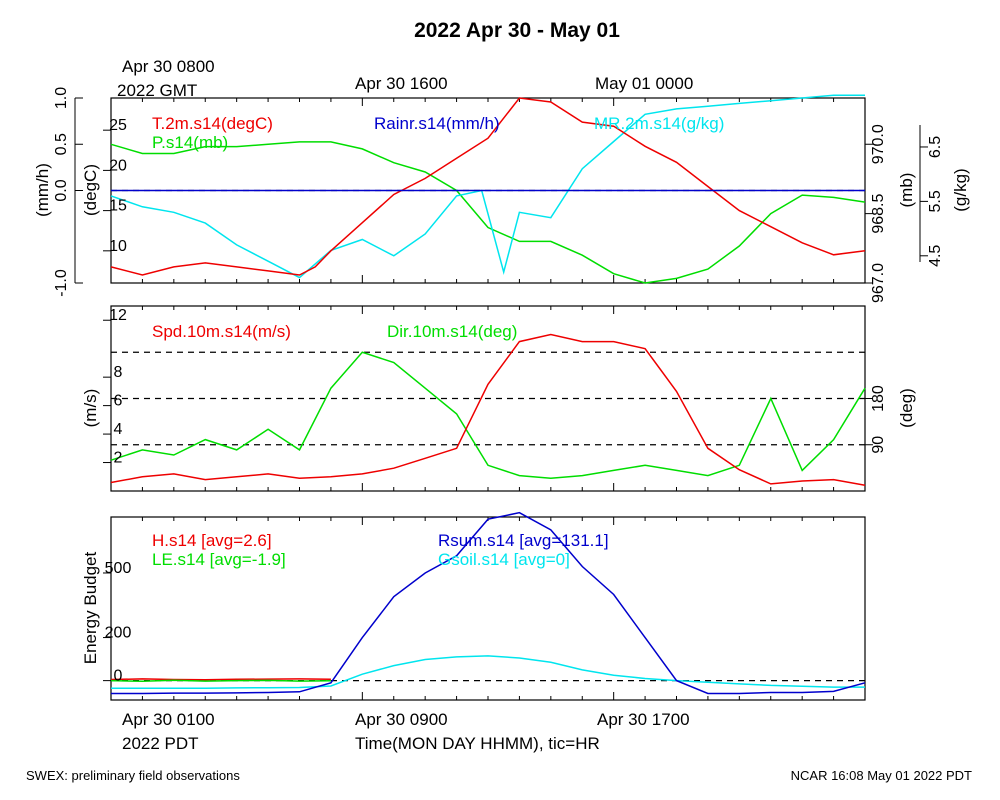 The height and width of the screenshot is (800, 1000). I want to click on direction-axis-label: (deg), so click(906, 408).